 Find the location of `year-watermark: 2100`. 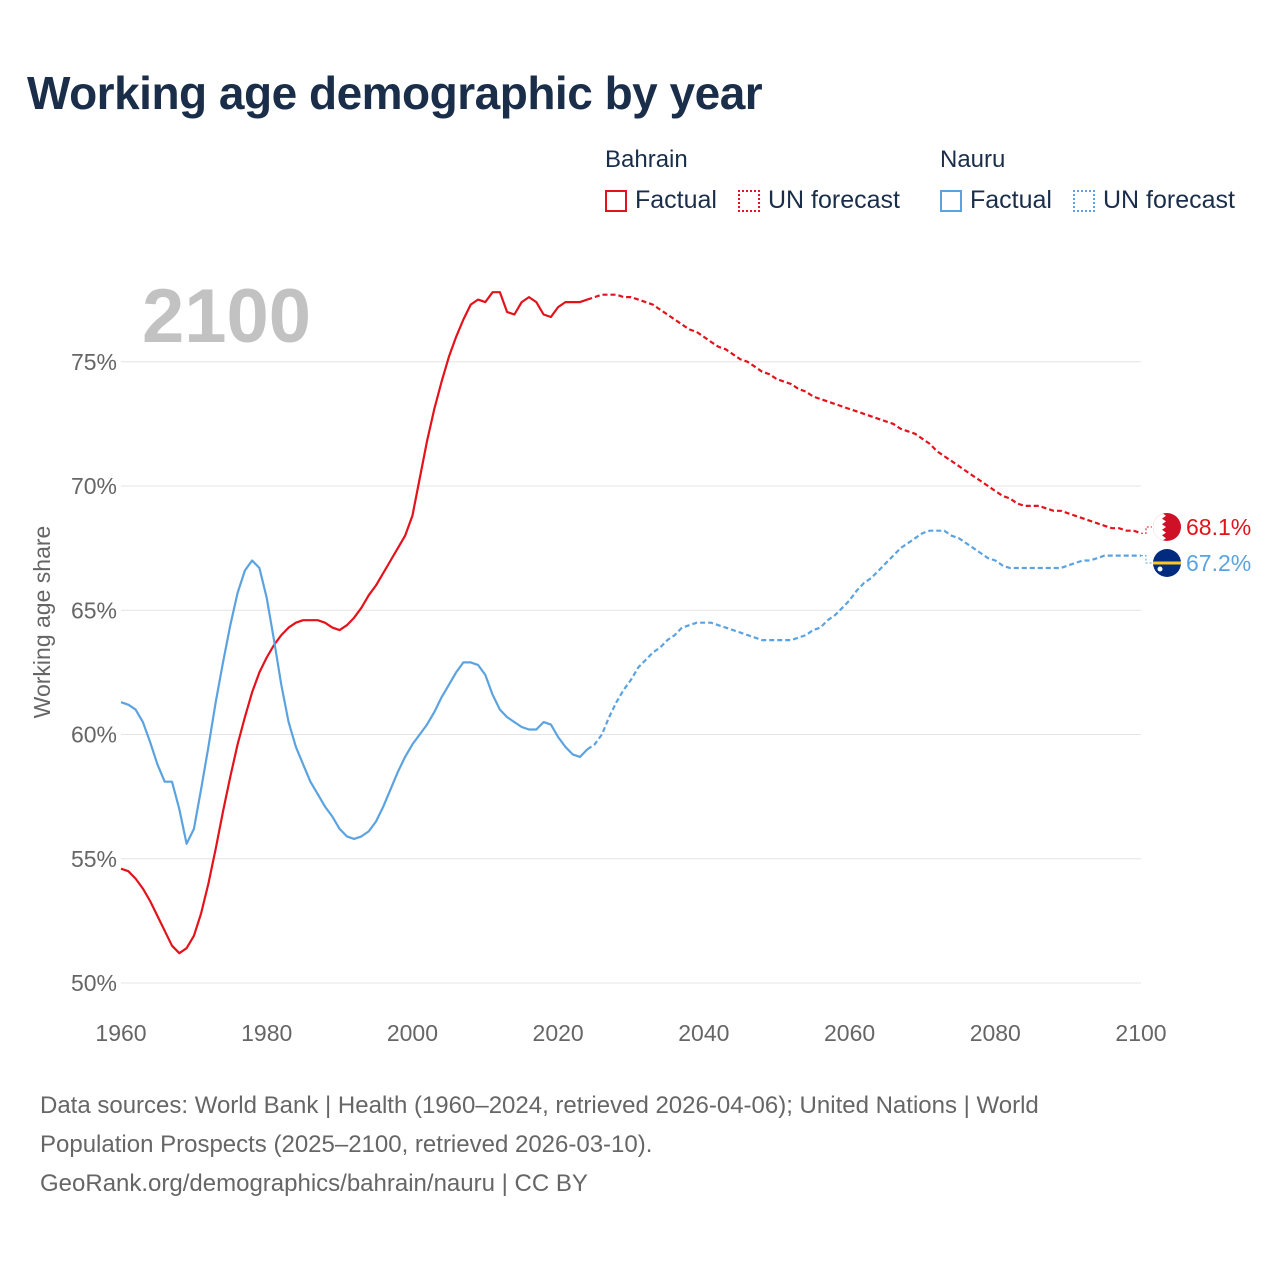

year-watermark: 2100 is located at coordinates (226, 316).